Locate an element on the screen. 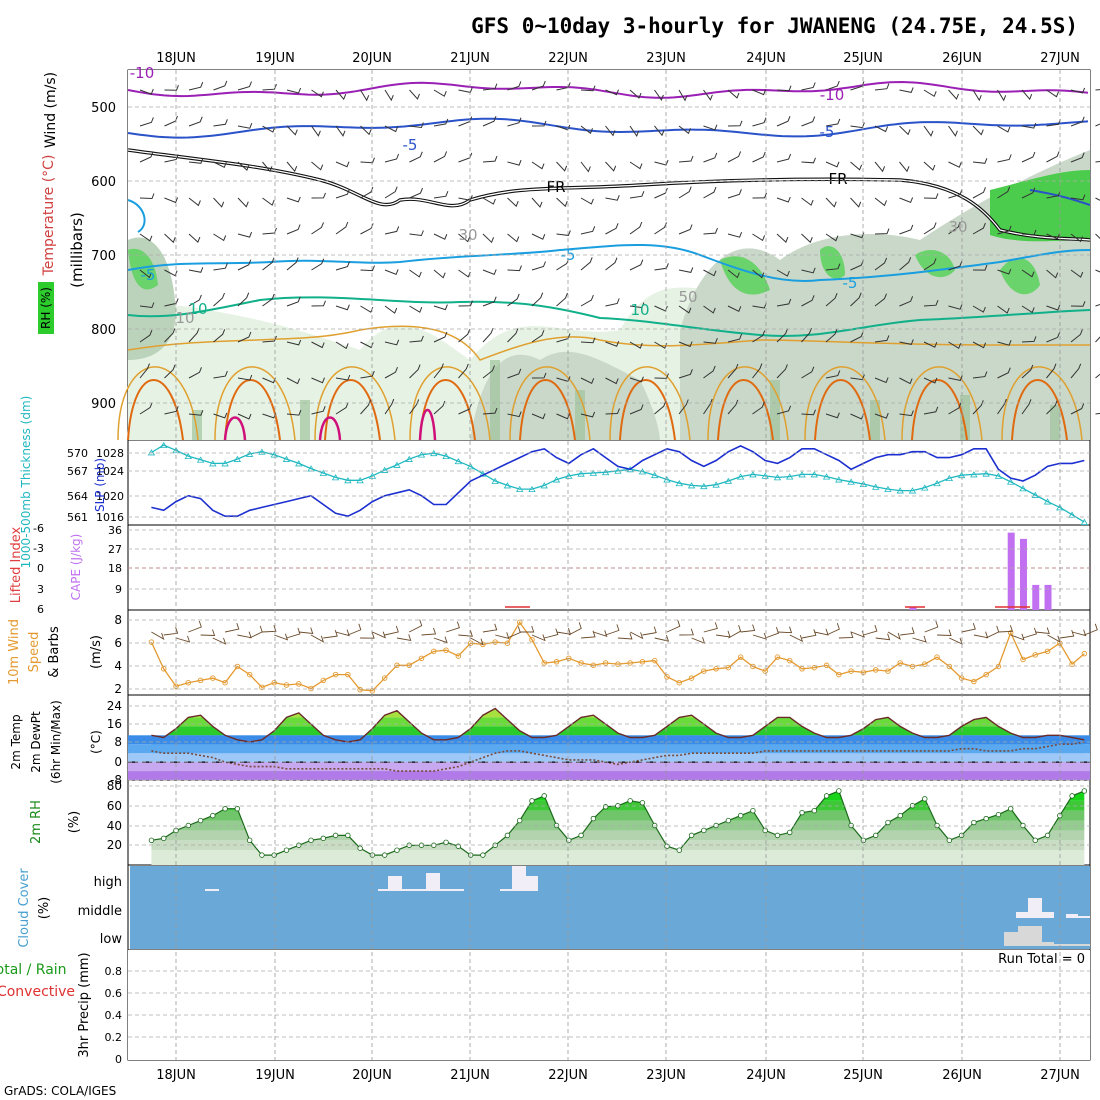 The width and height of the screenshot is (1100, 1100). precip-ylabel-convective: Convective is located at coordinates (37, 992).